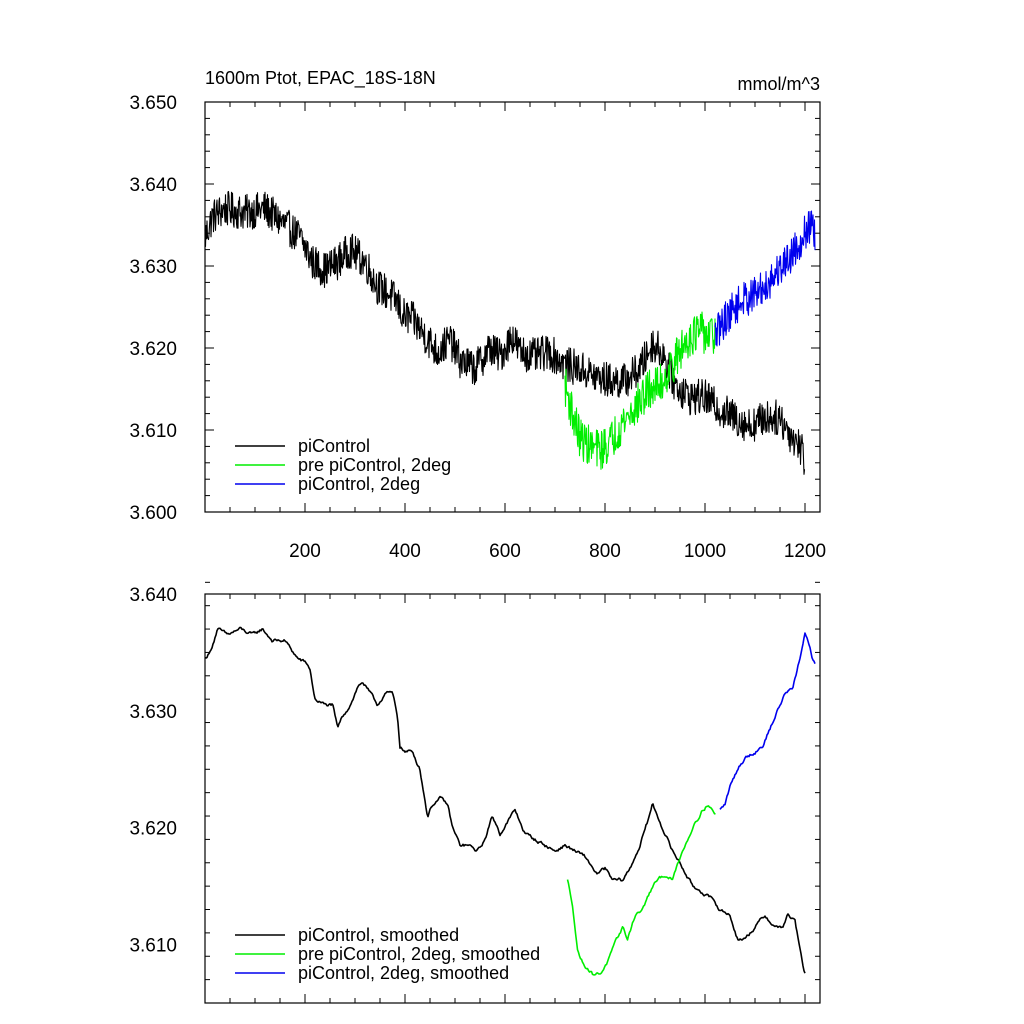 This screenshot has height=1024, width=1024. Describe the element at coordinates (374, 465) in the screenshot. I see `legend-entry: pre piControl, 2deg` at that location.